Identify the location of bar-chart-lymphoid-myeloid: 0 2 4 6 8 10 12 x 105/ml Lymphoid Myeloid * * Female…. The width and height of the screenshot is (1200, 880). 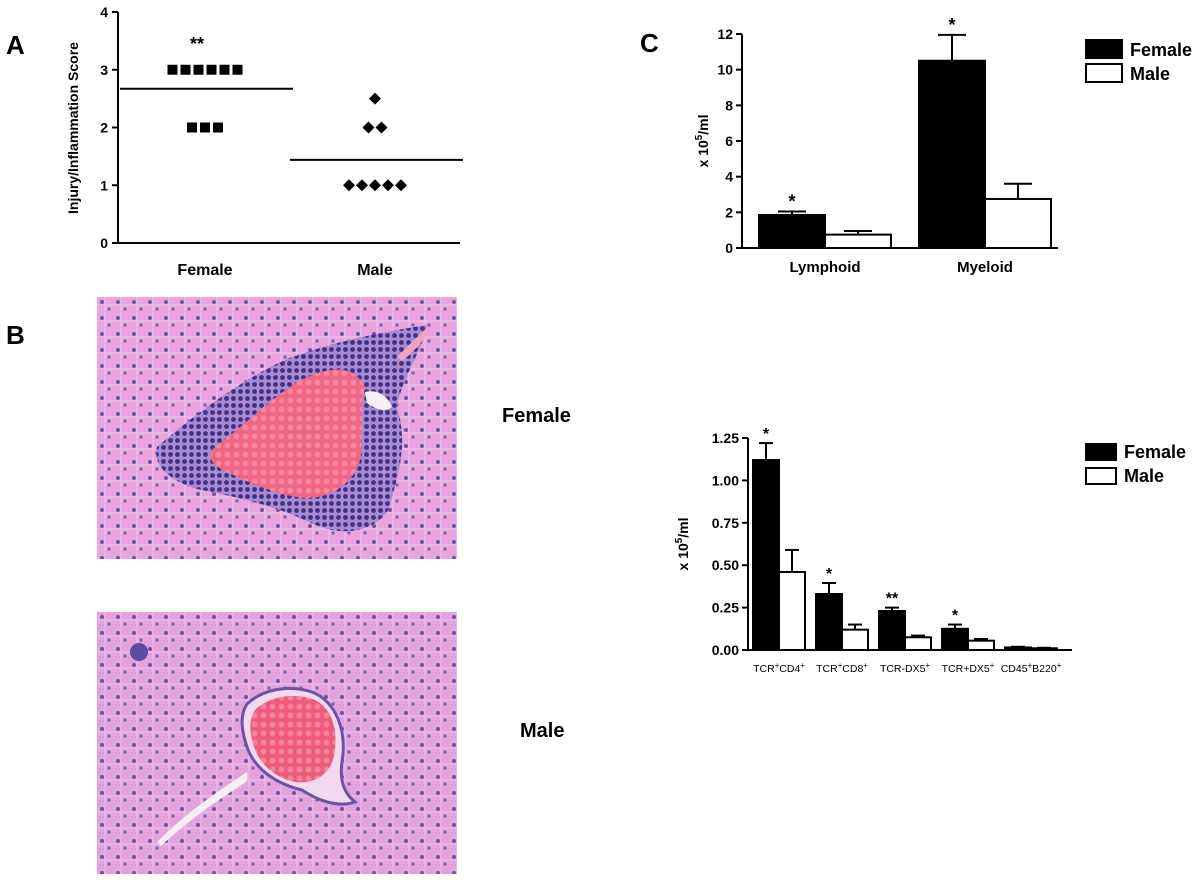
(943, 145).